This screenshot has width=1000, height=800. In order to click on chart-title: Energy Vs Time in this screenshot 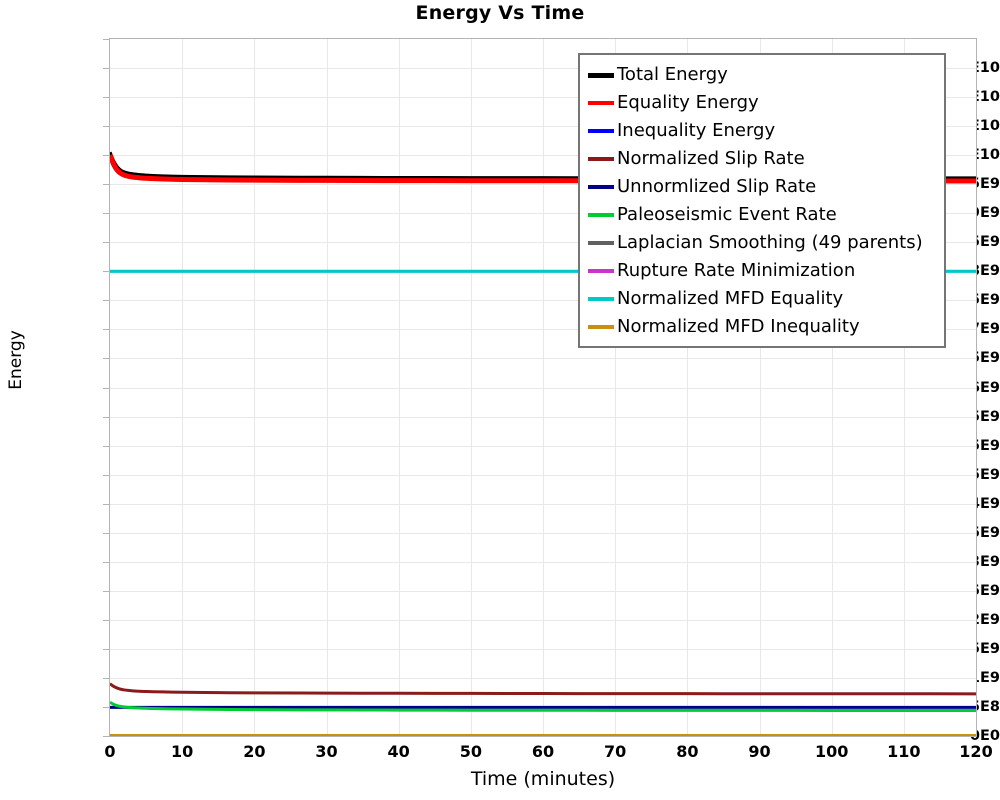, I will do `click(500, 13)`.